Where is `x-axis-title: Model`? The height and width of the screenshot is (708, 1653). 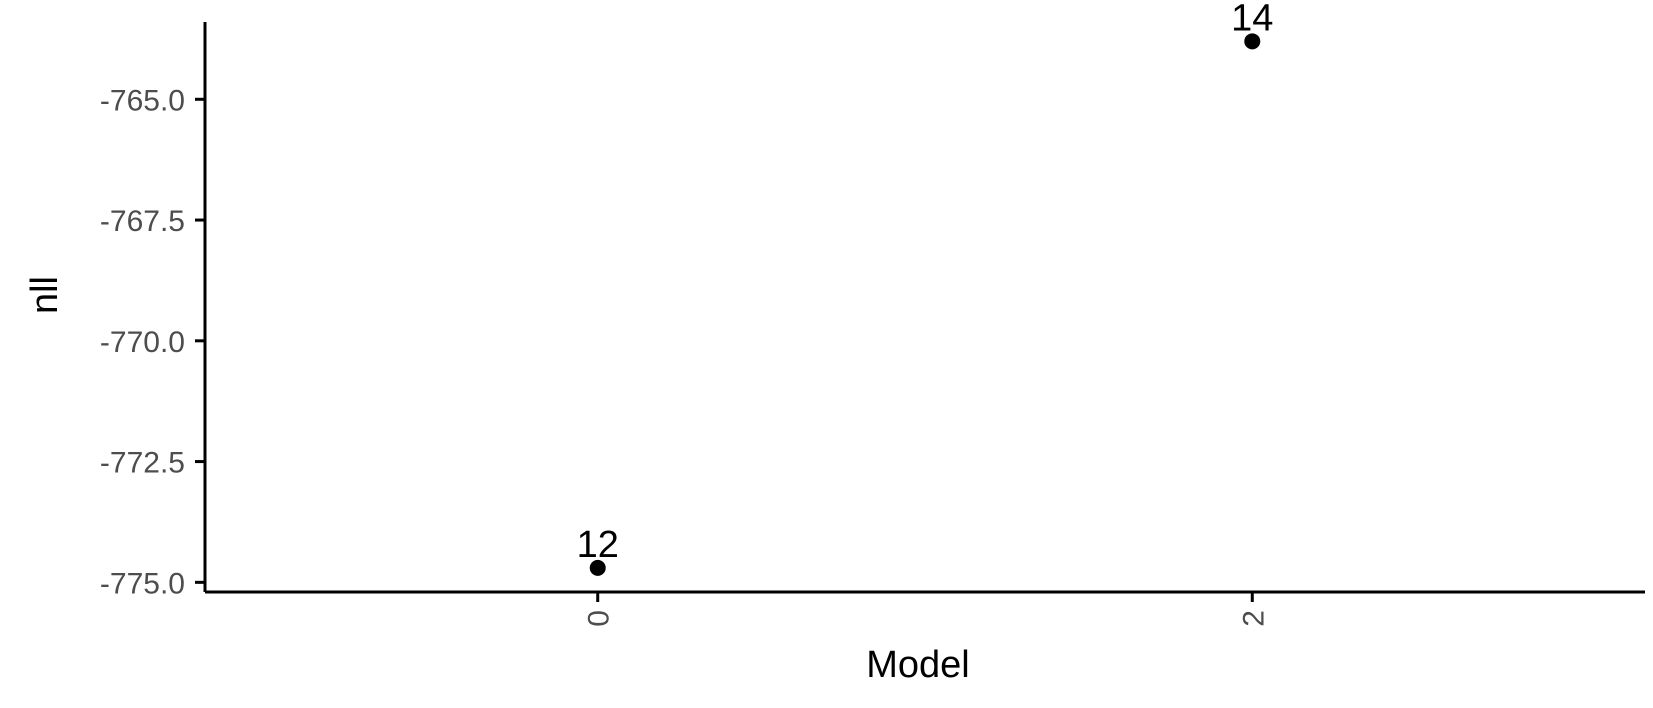 x-axis-title: Model is located at coordinates (918, 665).